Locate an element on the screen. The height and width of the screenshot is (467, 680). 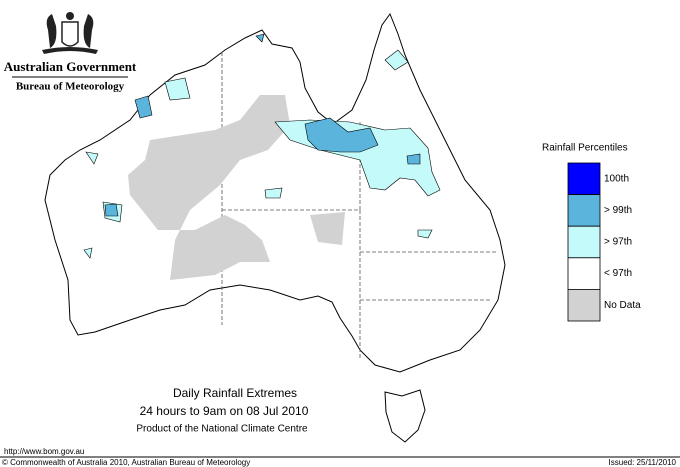
no-data-areas is located at coordinates (236, 187).